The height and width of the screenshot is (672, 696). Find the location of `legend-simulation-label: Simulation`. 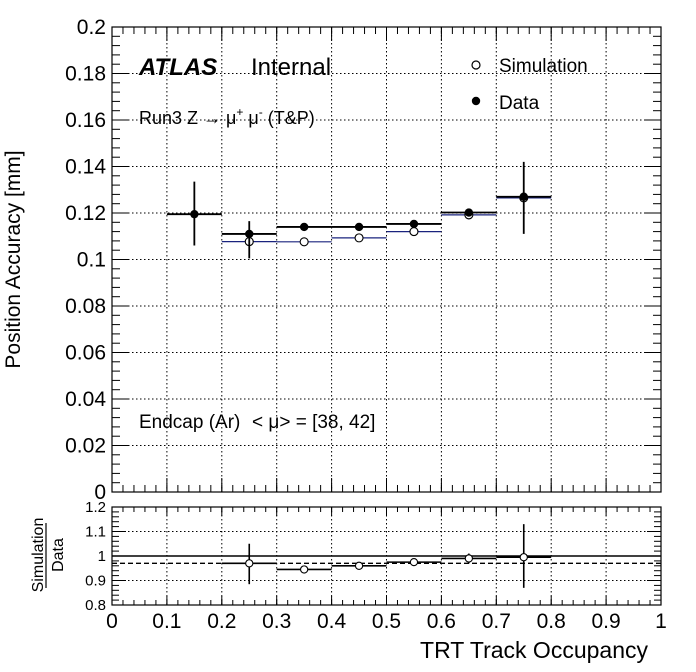

legend-simulation-label: Simulation is located at coordinates (543, 66).